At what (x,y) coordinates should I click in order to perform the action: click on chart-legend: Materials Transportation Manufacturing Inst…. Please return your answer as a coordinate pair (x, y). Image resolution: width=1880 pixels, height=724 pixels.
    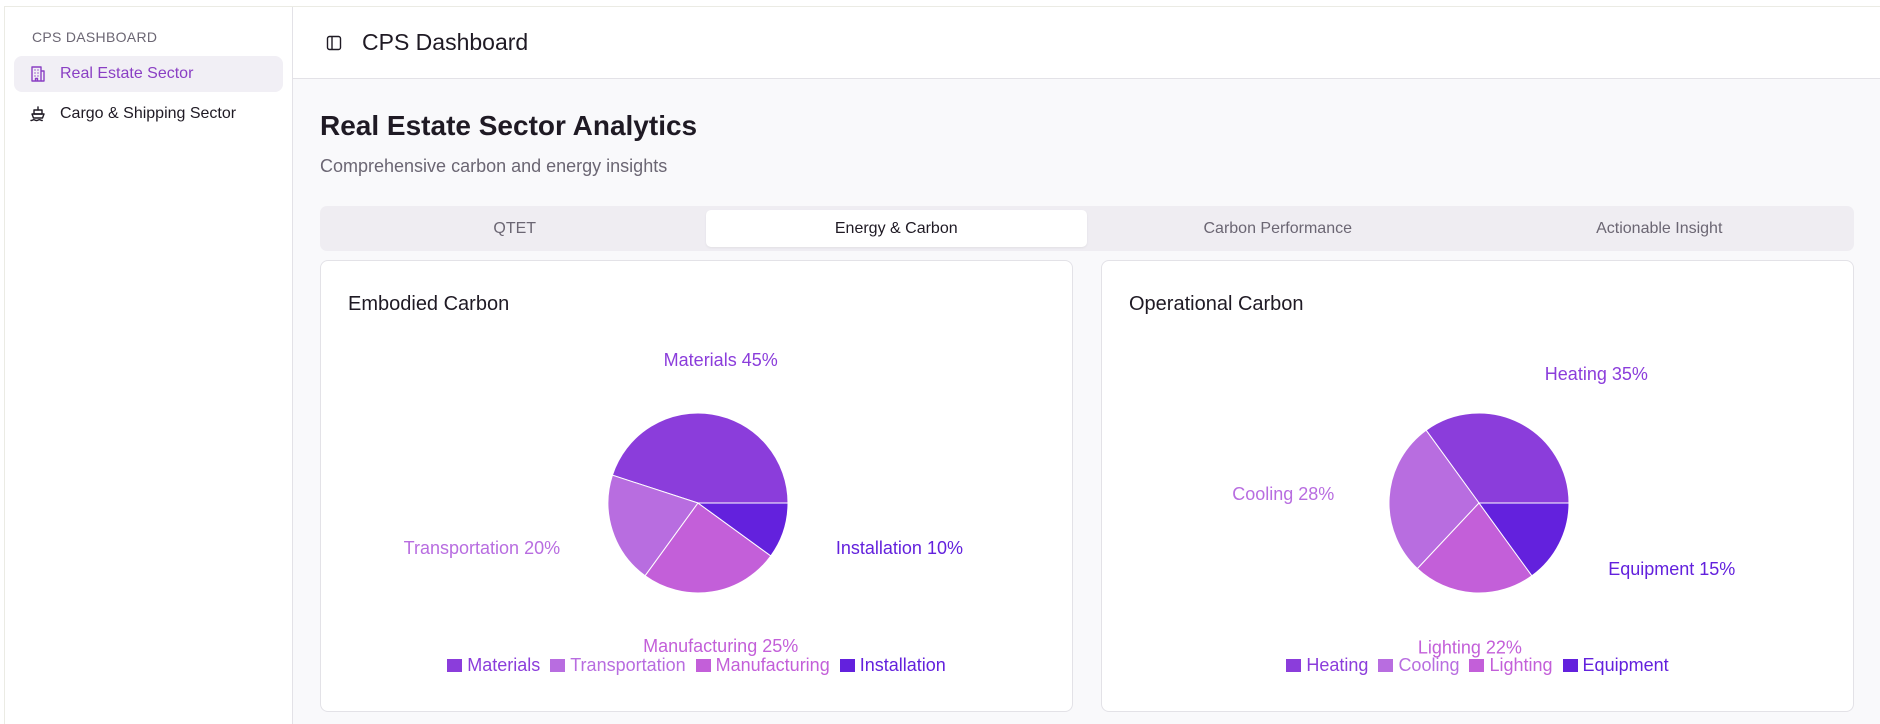
    Looking at the image, I should click on (696, 665).